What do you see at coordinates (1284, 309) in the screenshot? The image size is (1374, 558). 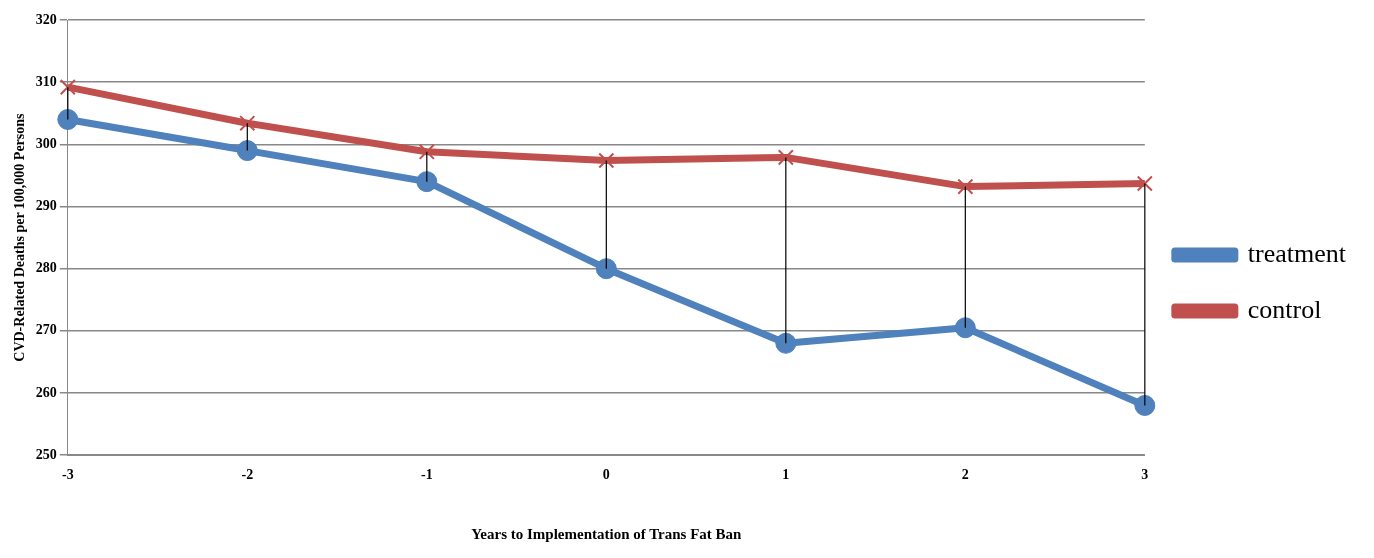 I see `legend-label: control` at bounding box center [1284, 309].